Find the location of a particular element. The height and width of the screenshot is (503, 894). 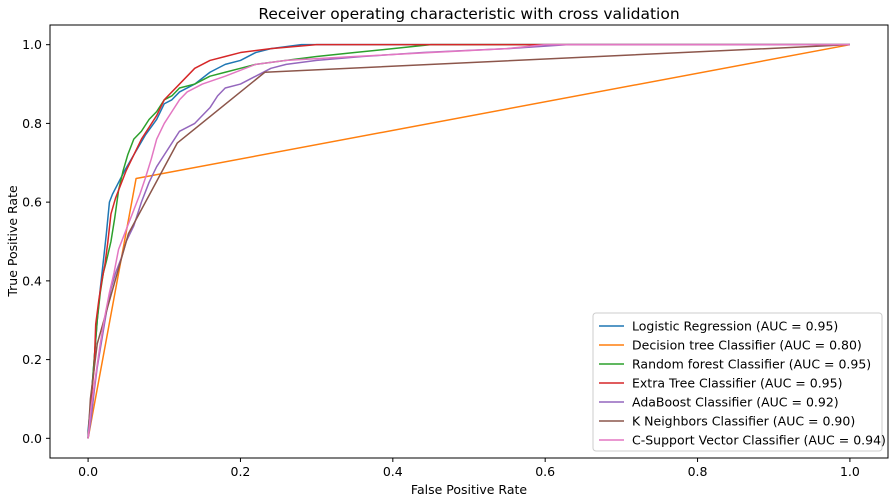

legend-entry: K Neighbors Classifier (AUC = 0.90) is located at coordinates (743, 421).